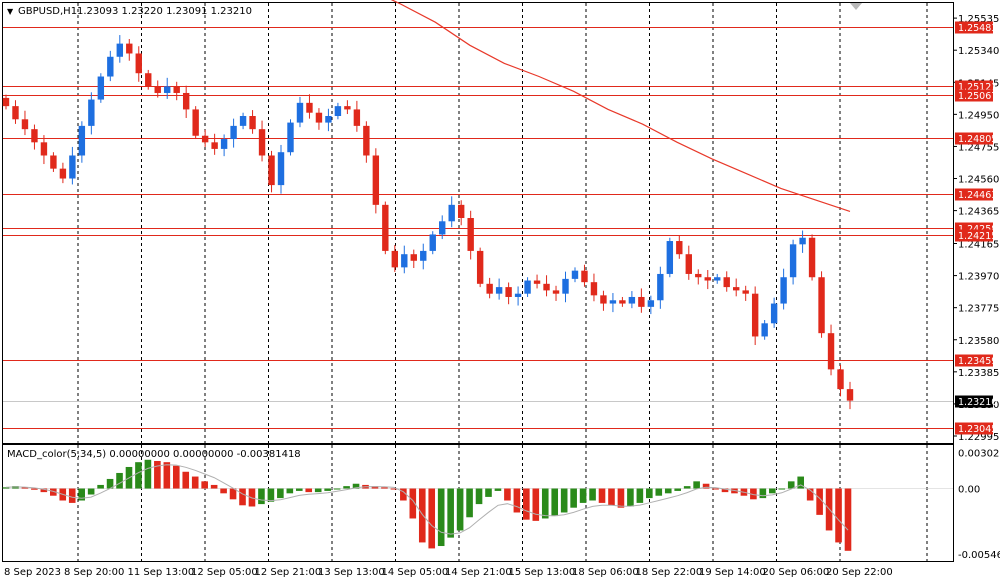  What do you see at coordinates (977, 361) in the screenshot?
I see `level-tag-label: 1.23459` at bounding box center [977, 361].